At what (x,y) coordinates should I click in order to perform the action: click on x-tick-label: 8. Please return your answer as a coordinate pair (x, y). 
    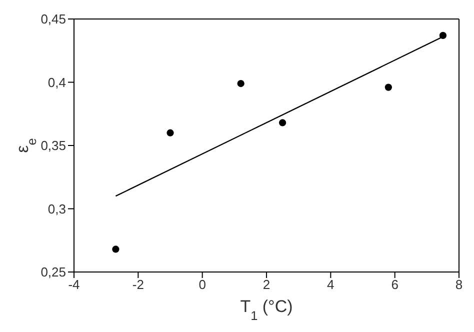
    Looking at the image, I should click on (459, 284).